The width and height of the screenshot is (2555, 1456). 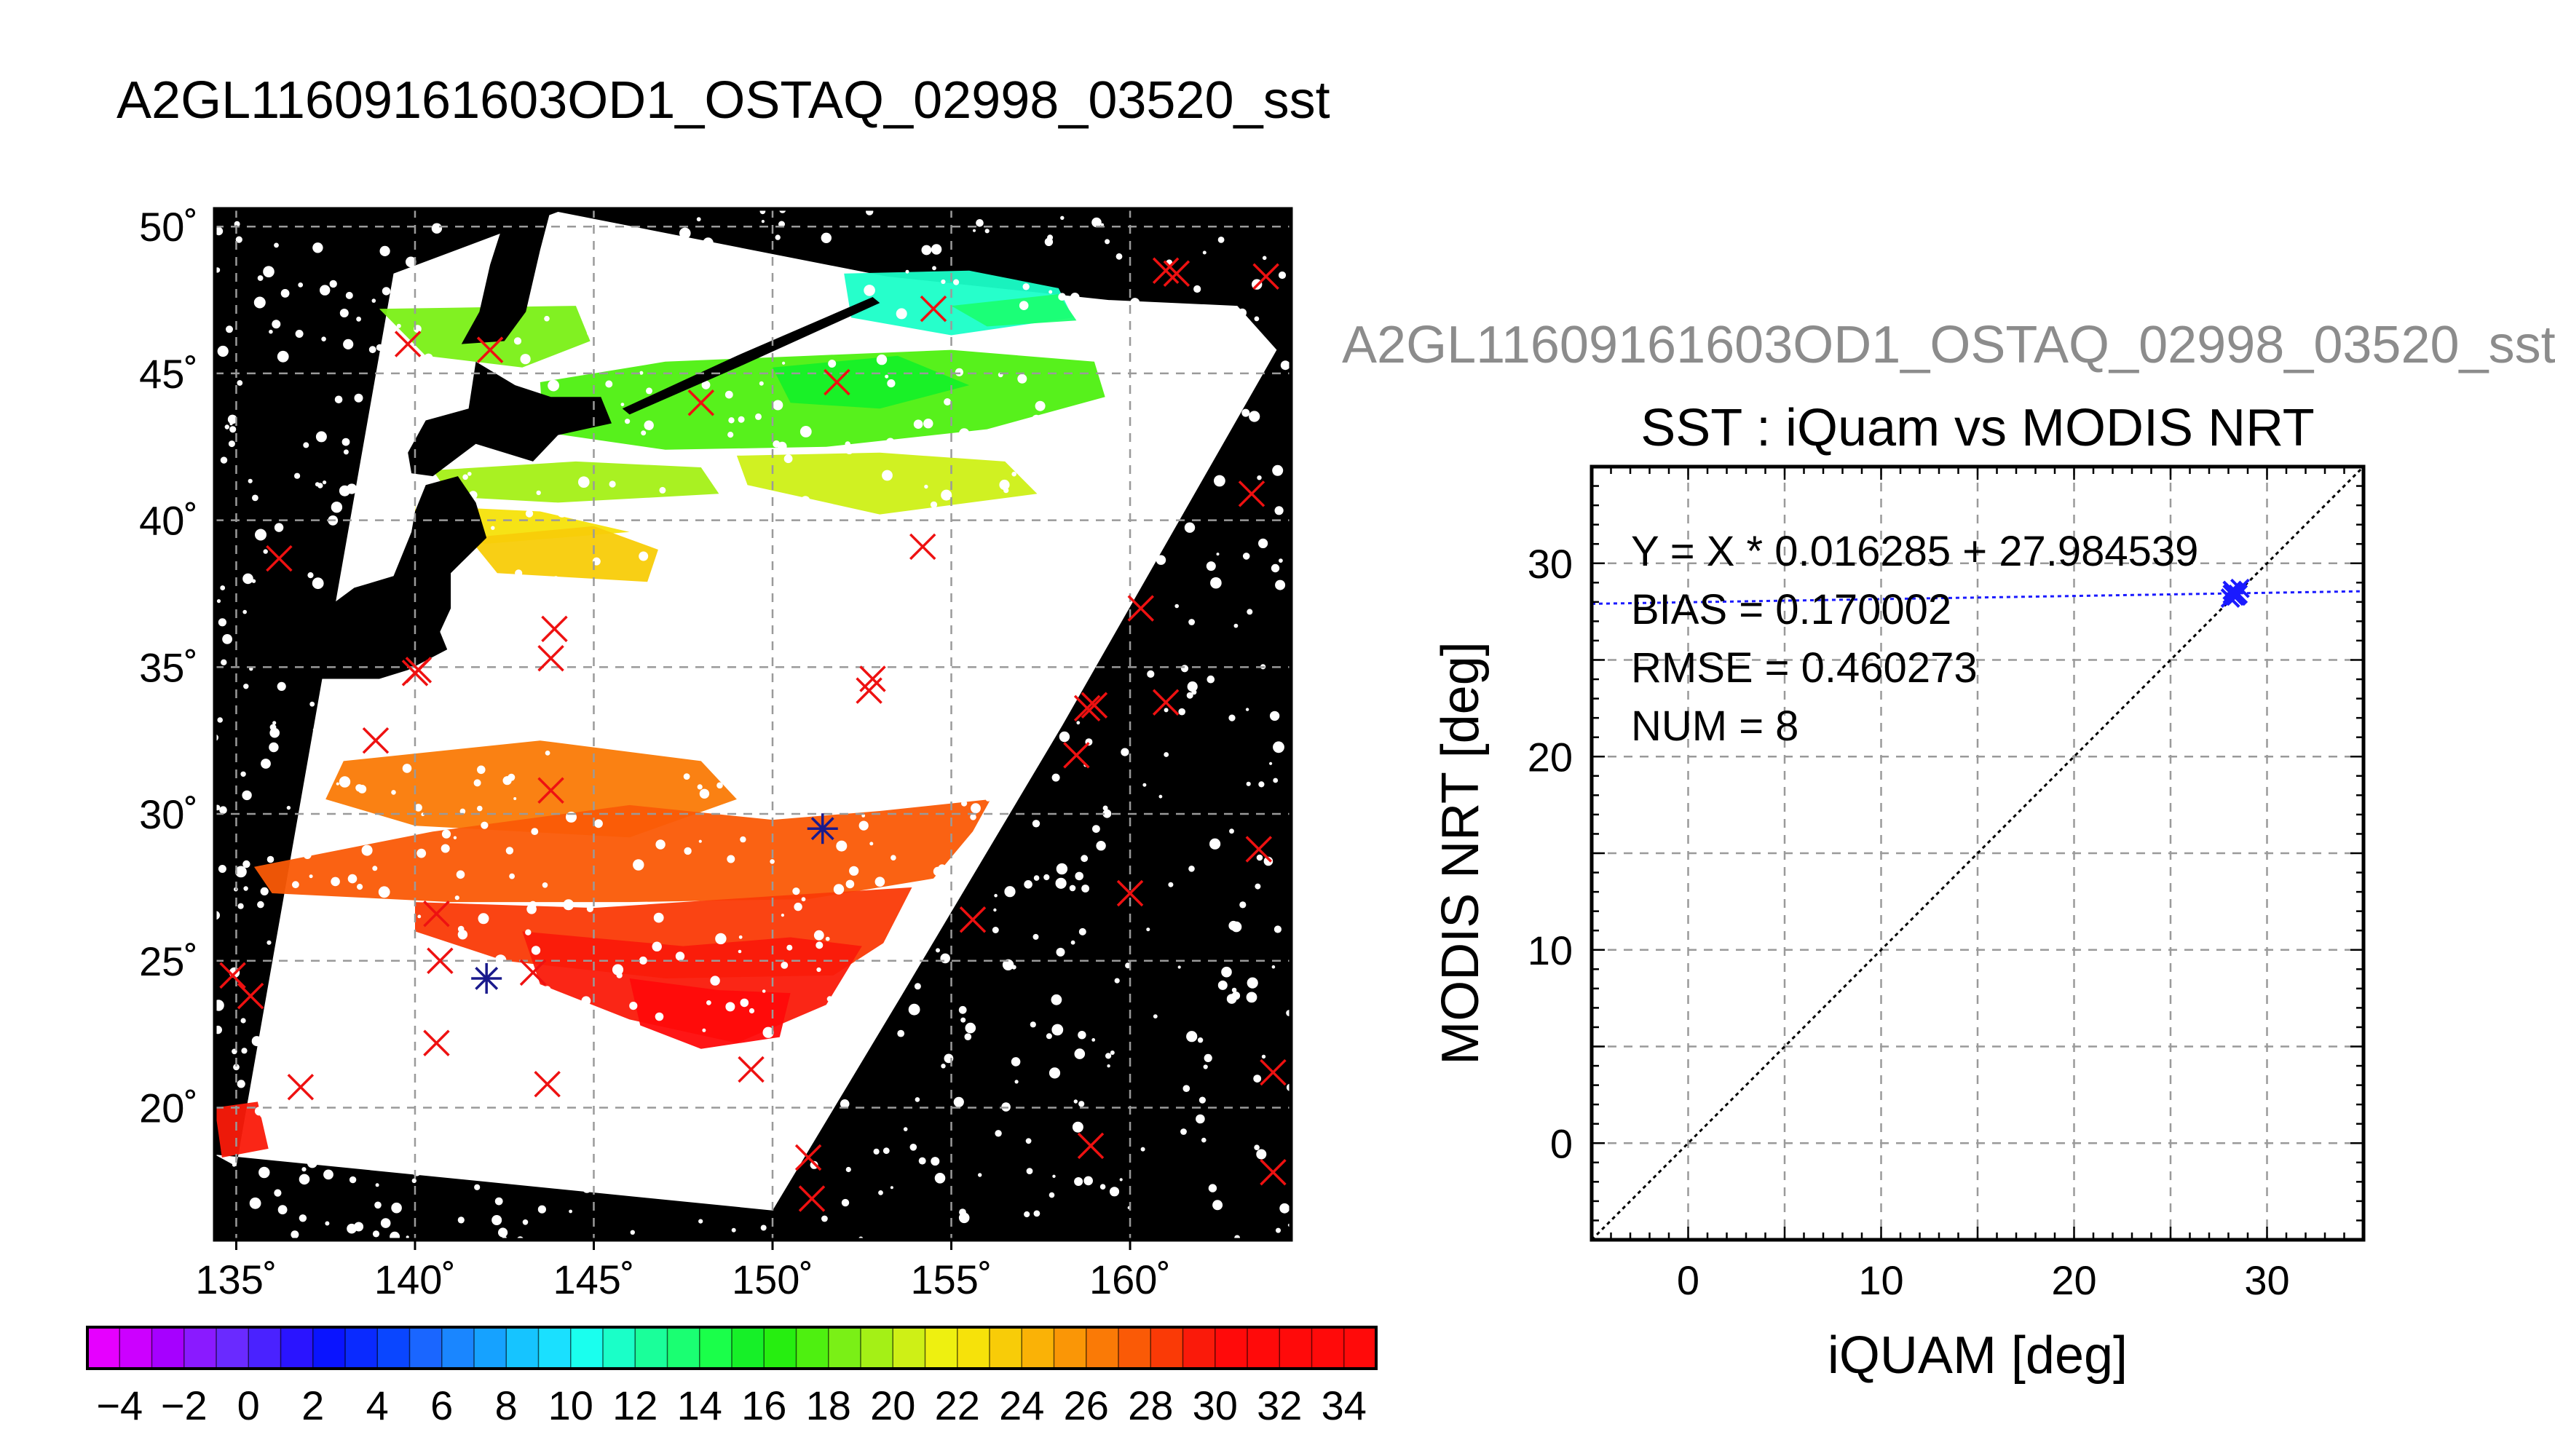 What do you see at coordinates (699, 1405) in the screenshot?
I see `colorbar-tick-label: 14` at bounding box center [699, 1405].